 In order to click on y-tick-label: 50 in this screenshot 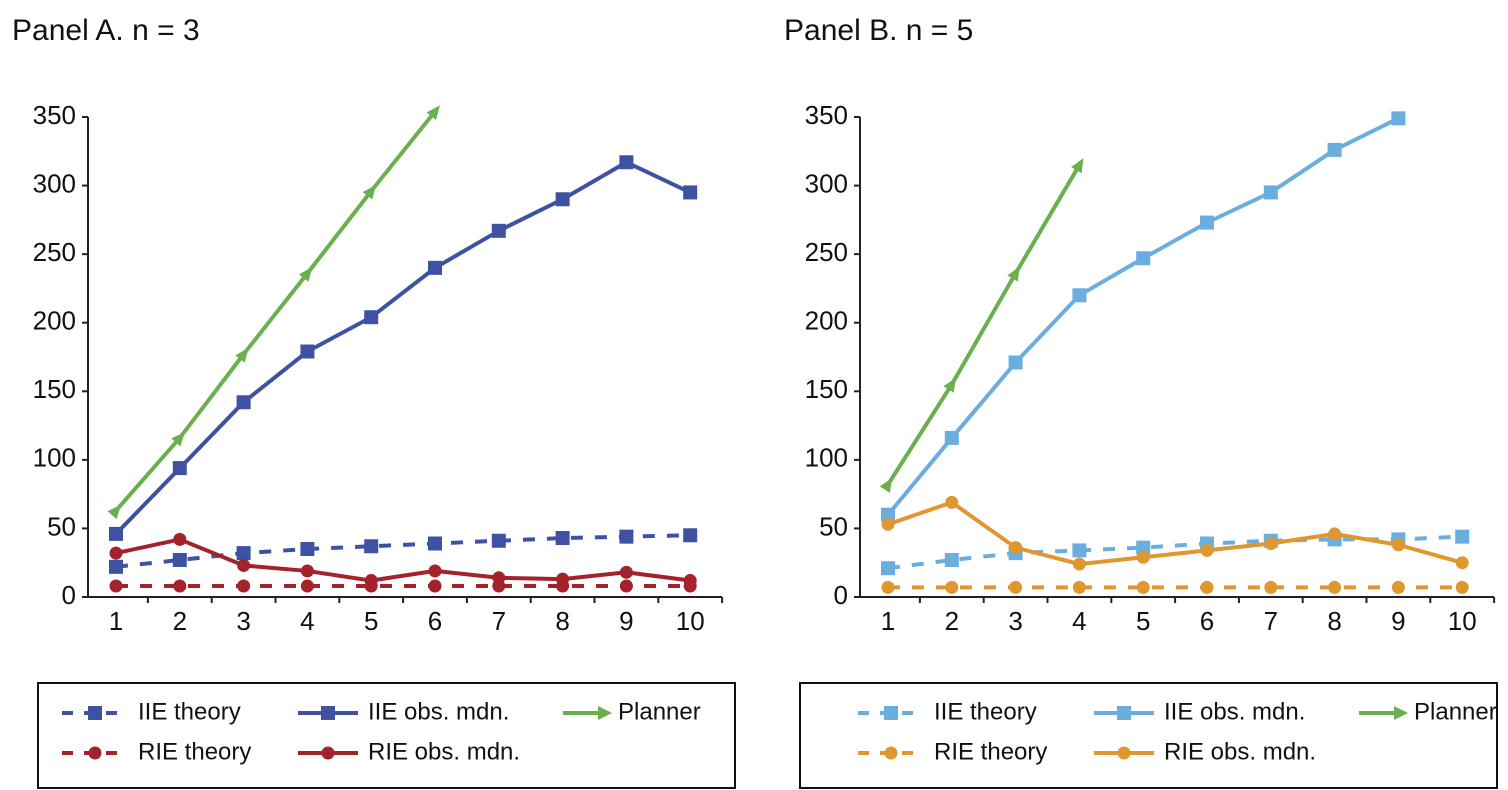, I will do `click(61, 526)`.